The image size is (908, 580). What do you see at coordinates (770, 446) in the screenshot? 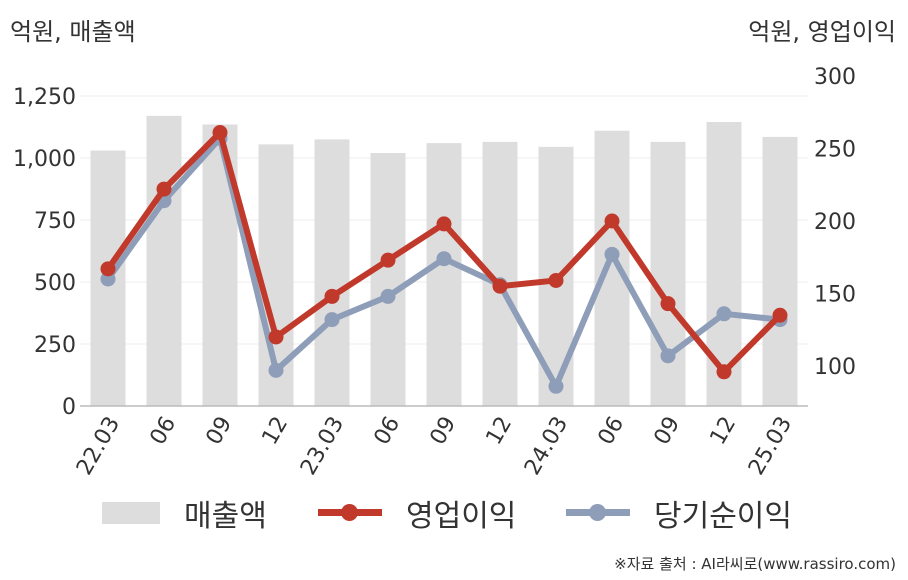
I see `x-tick-label: 25.03` at bounding box center [770, 446].